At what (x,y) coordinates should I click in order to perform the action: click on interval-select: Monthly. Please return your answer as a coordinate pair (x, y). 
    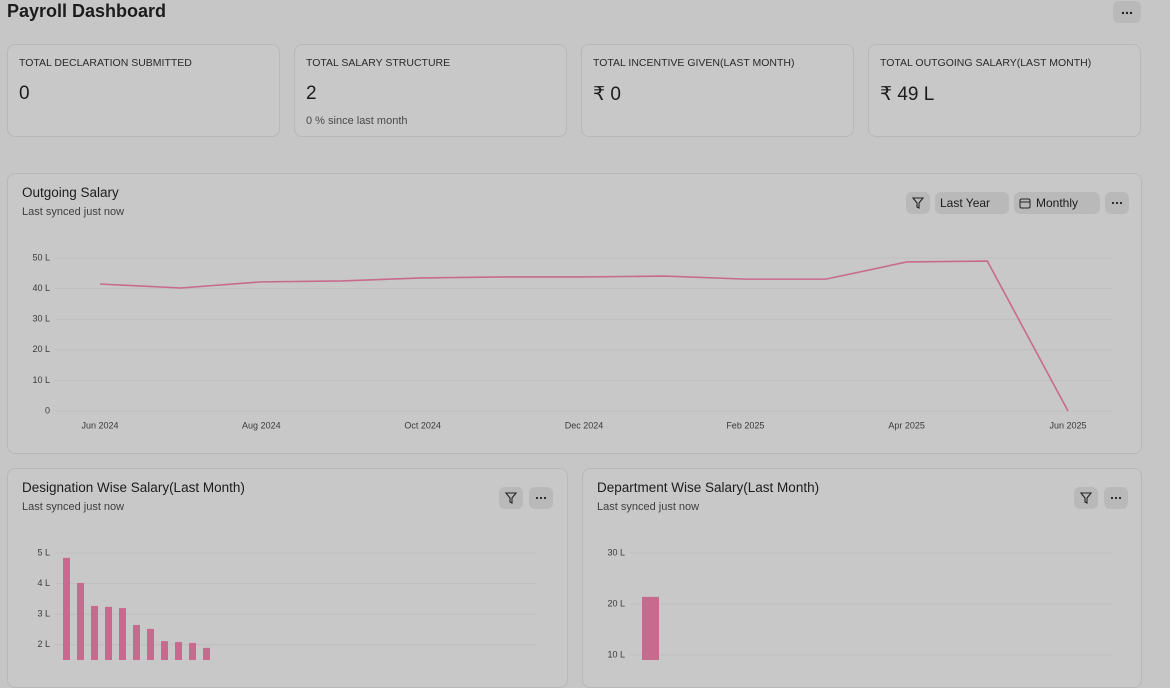
    Looking at the image, I should click on (1057, 203).